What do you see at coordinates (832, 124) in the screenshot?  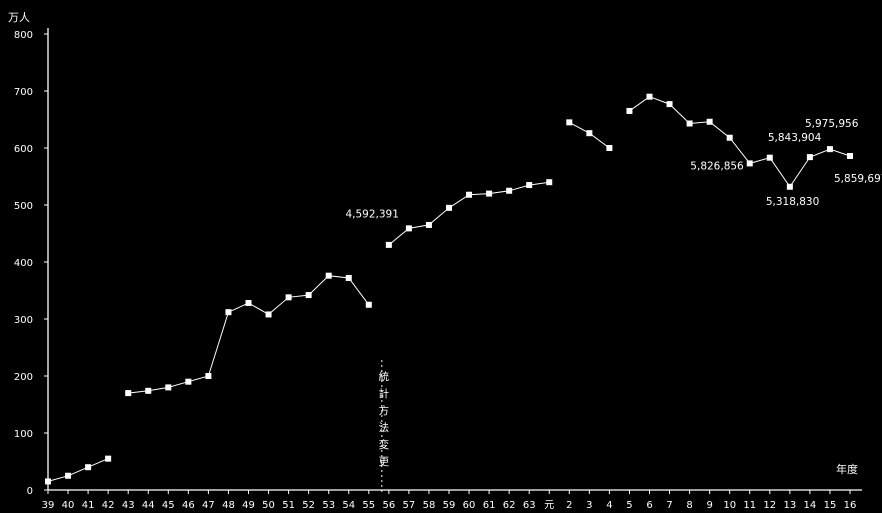 I see `data-label: 5,975,956` at bounding box center [832, 124].